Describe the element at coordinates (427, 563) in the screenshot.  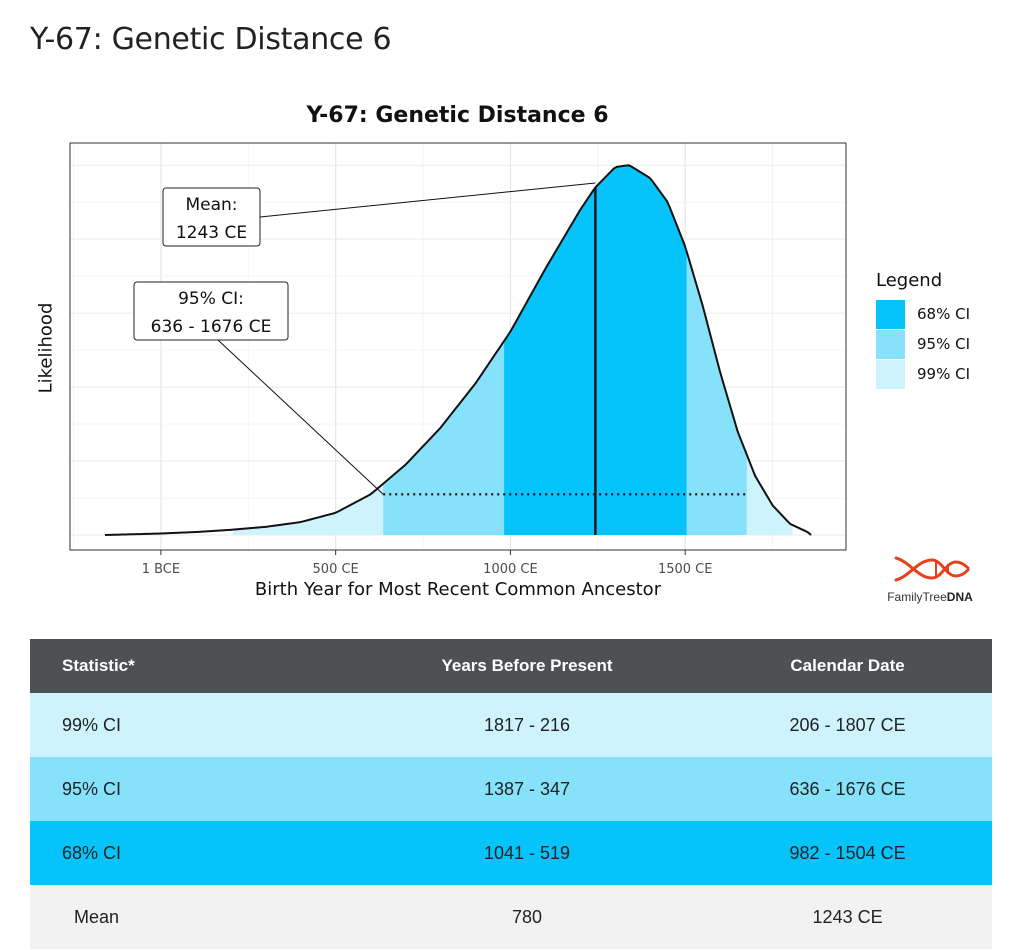
I see `x-axis-ticks: 1 BCE 500 CE 1000 CE 1500 CE` at that location.